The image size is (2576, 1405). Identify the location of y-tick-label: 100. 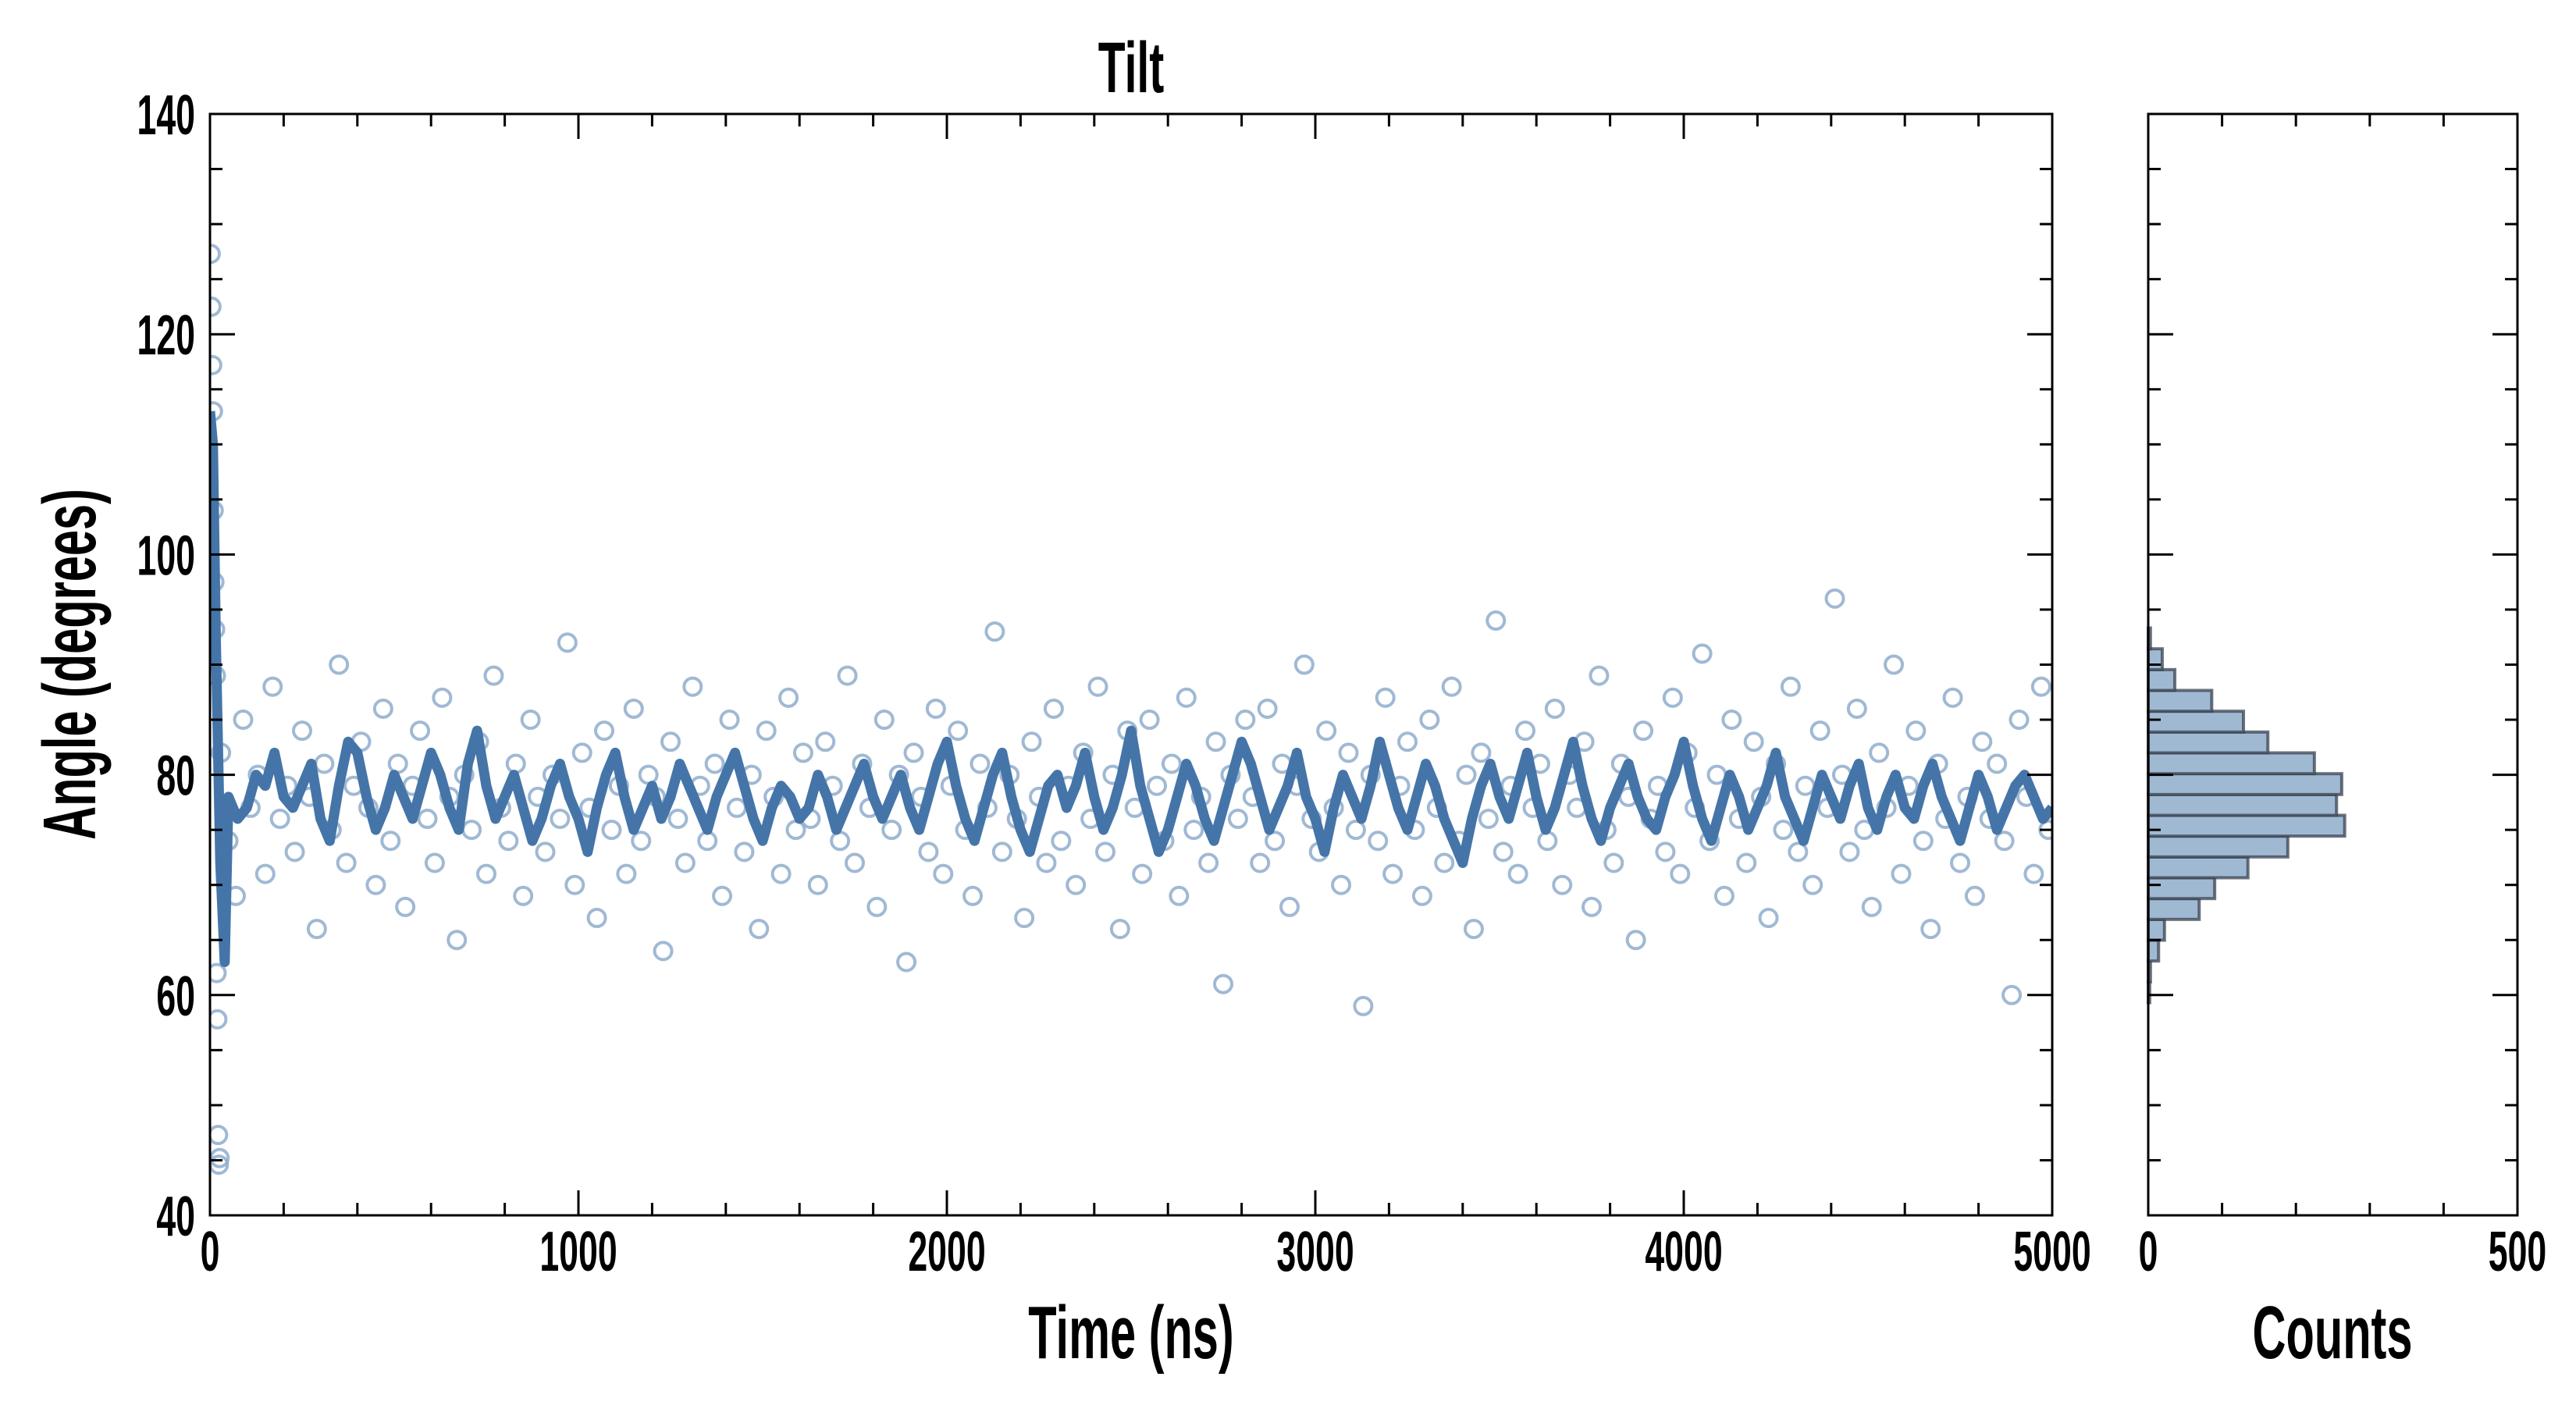
(166, 555).